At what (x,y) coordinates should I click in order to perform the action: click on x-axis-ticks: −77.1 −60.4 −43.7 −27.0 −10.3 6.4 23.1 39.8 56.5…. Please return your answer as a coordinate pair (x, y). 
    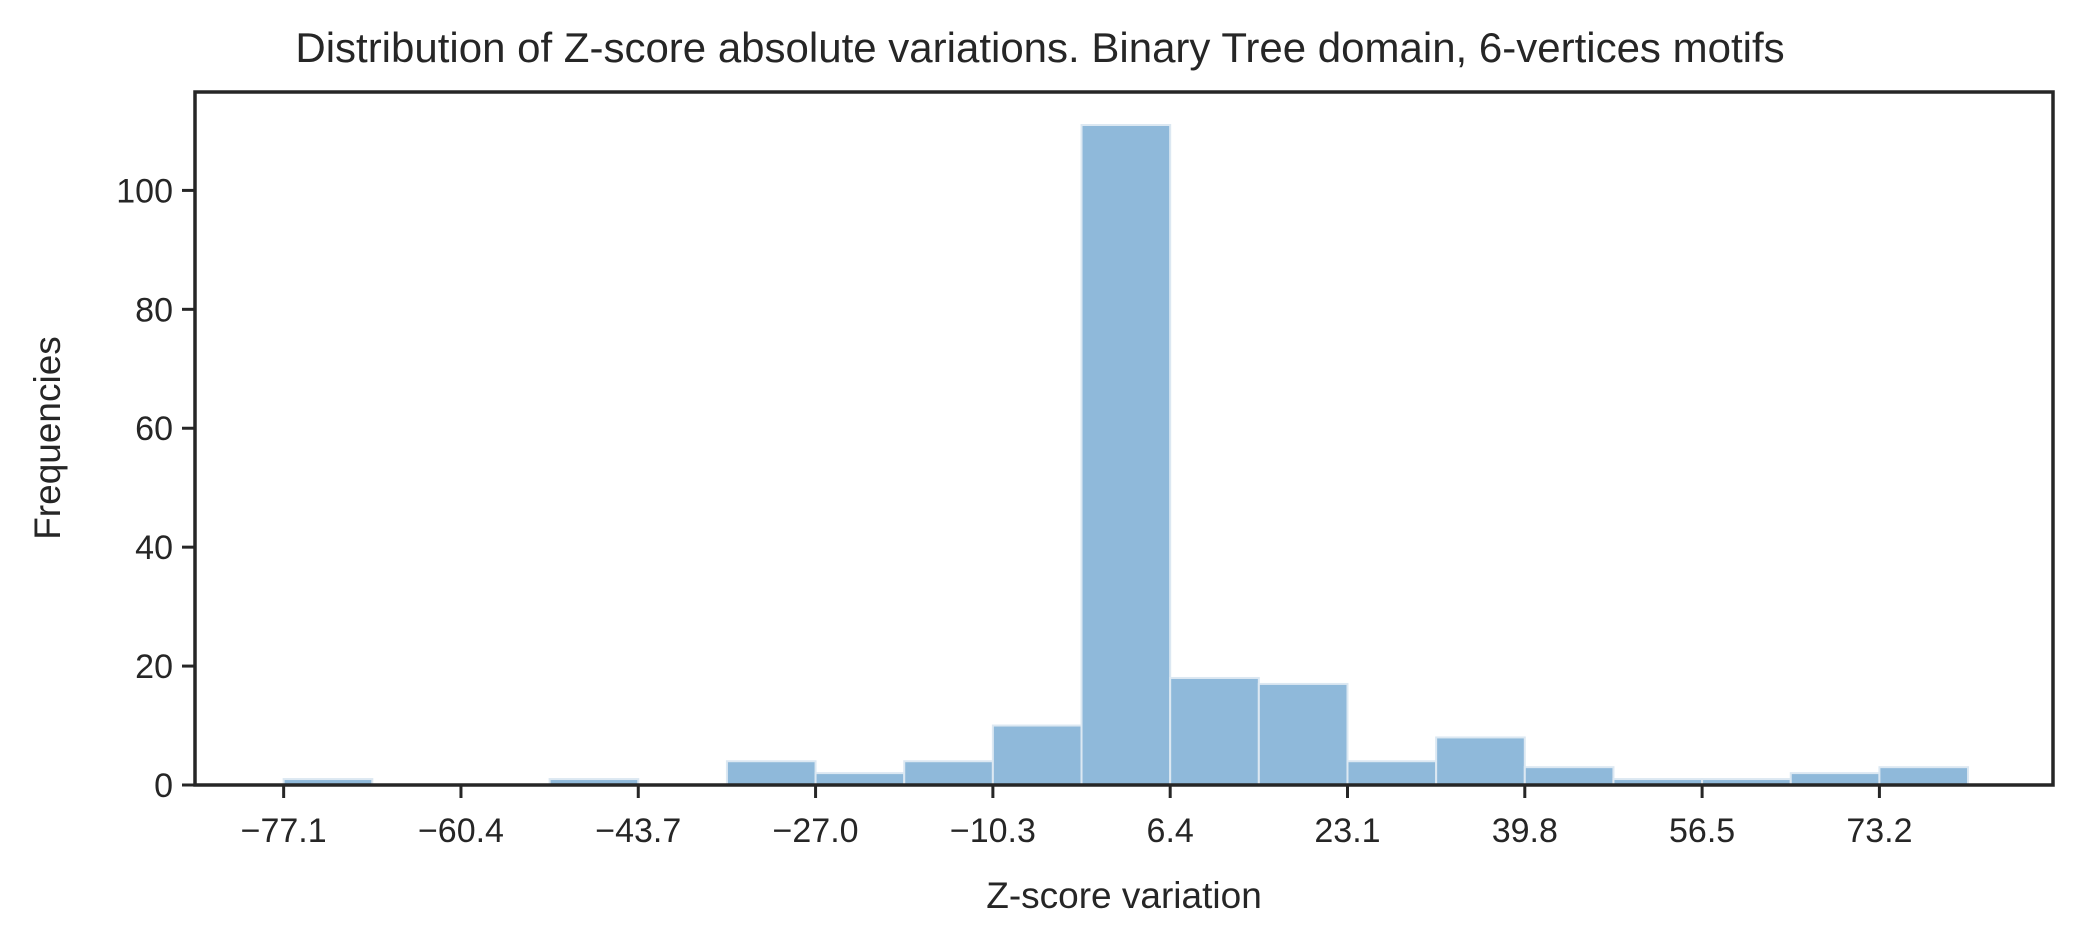
    Looking at the image, I should click on (1077, 817).